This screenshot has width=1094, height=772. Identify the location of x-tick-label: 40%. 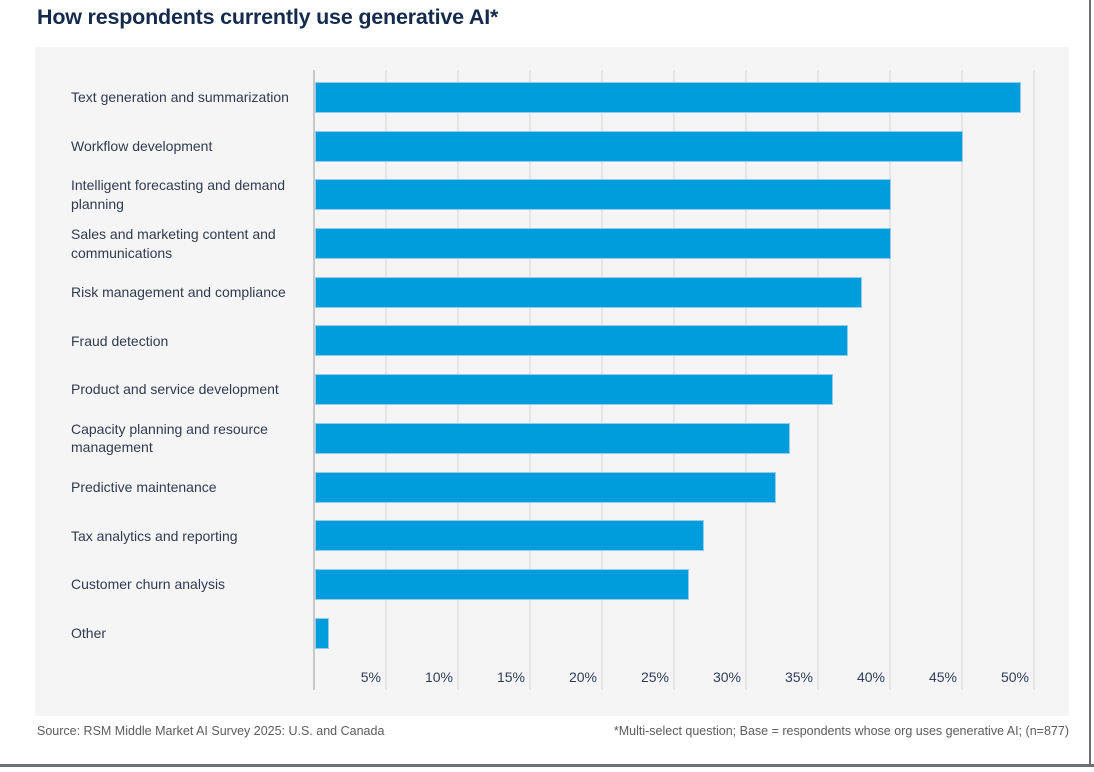
(870, 677).